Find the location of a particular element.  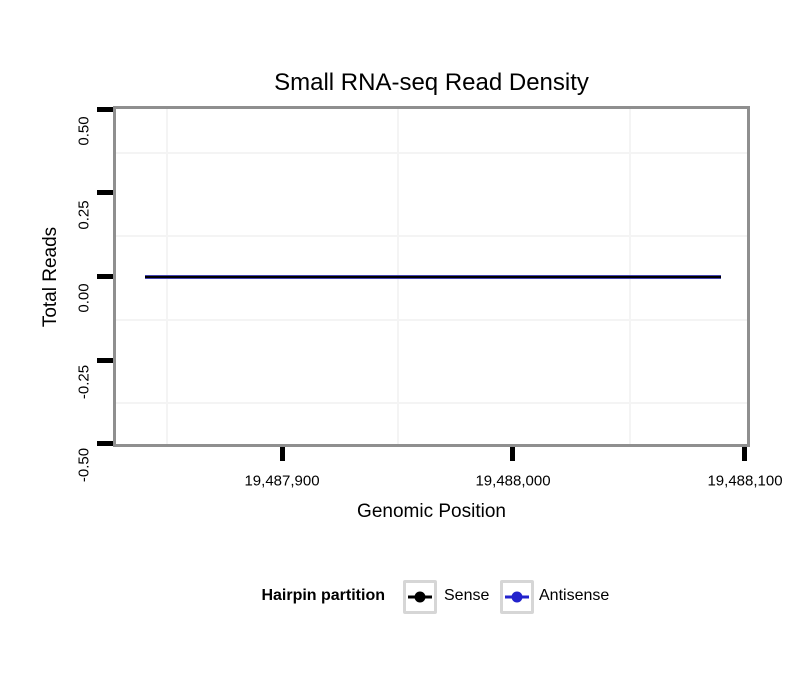

x-axis-title: Genomic Position is located at coordinates (431, 511).